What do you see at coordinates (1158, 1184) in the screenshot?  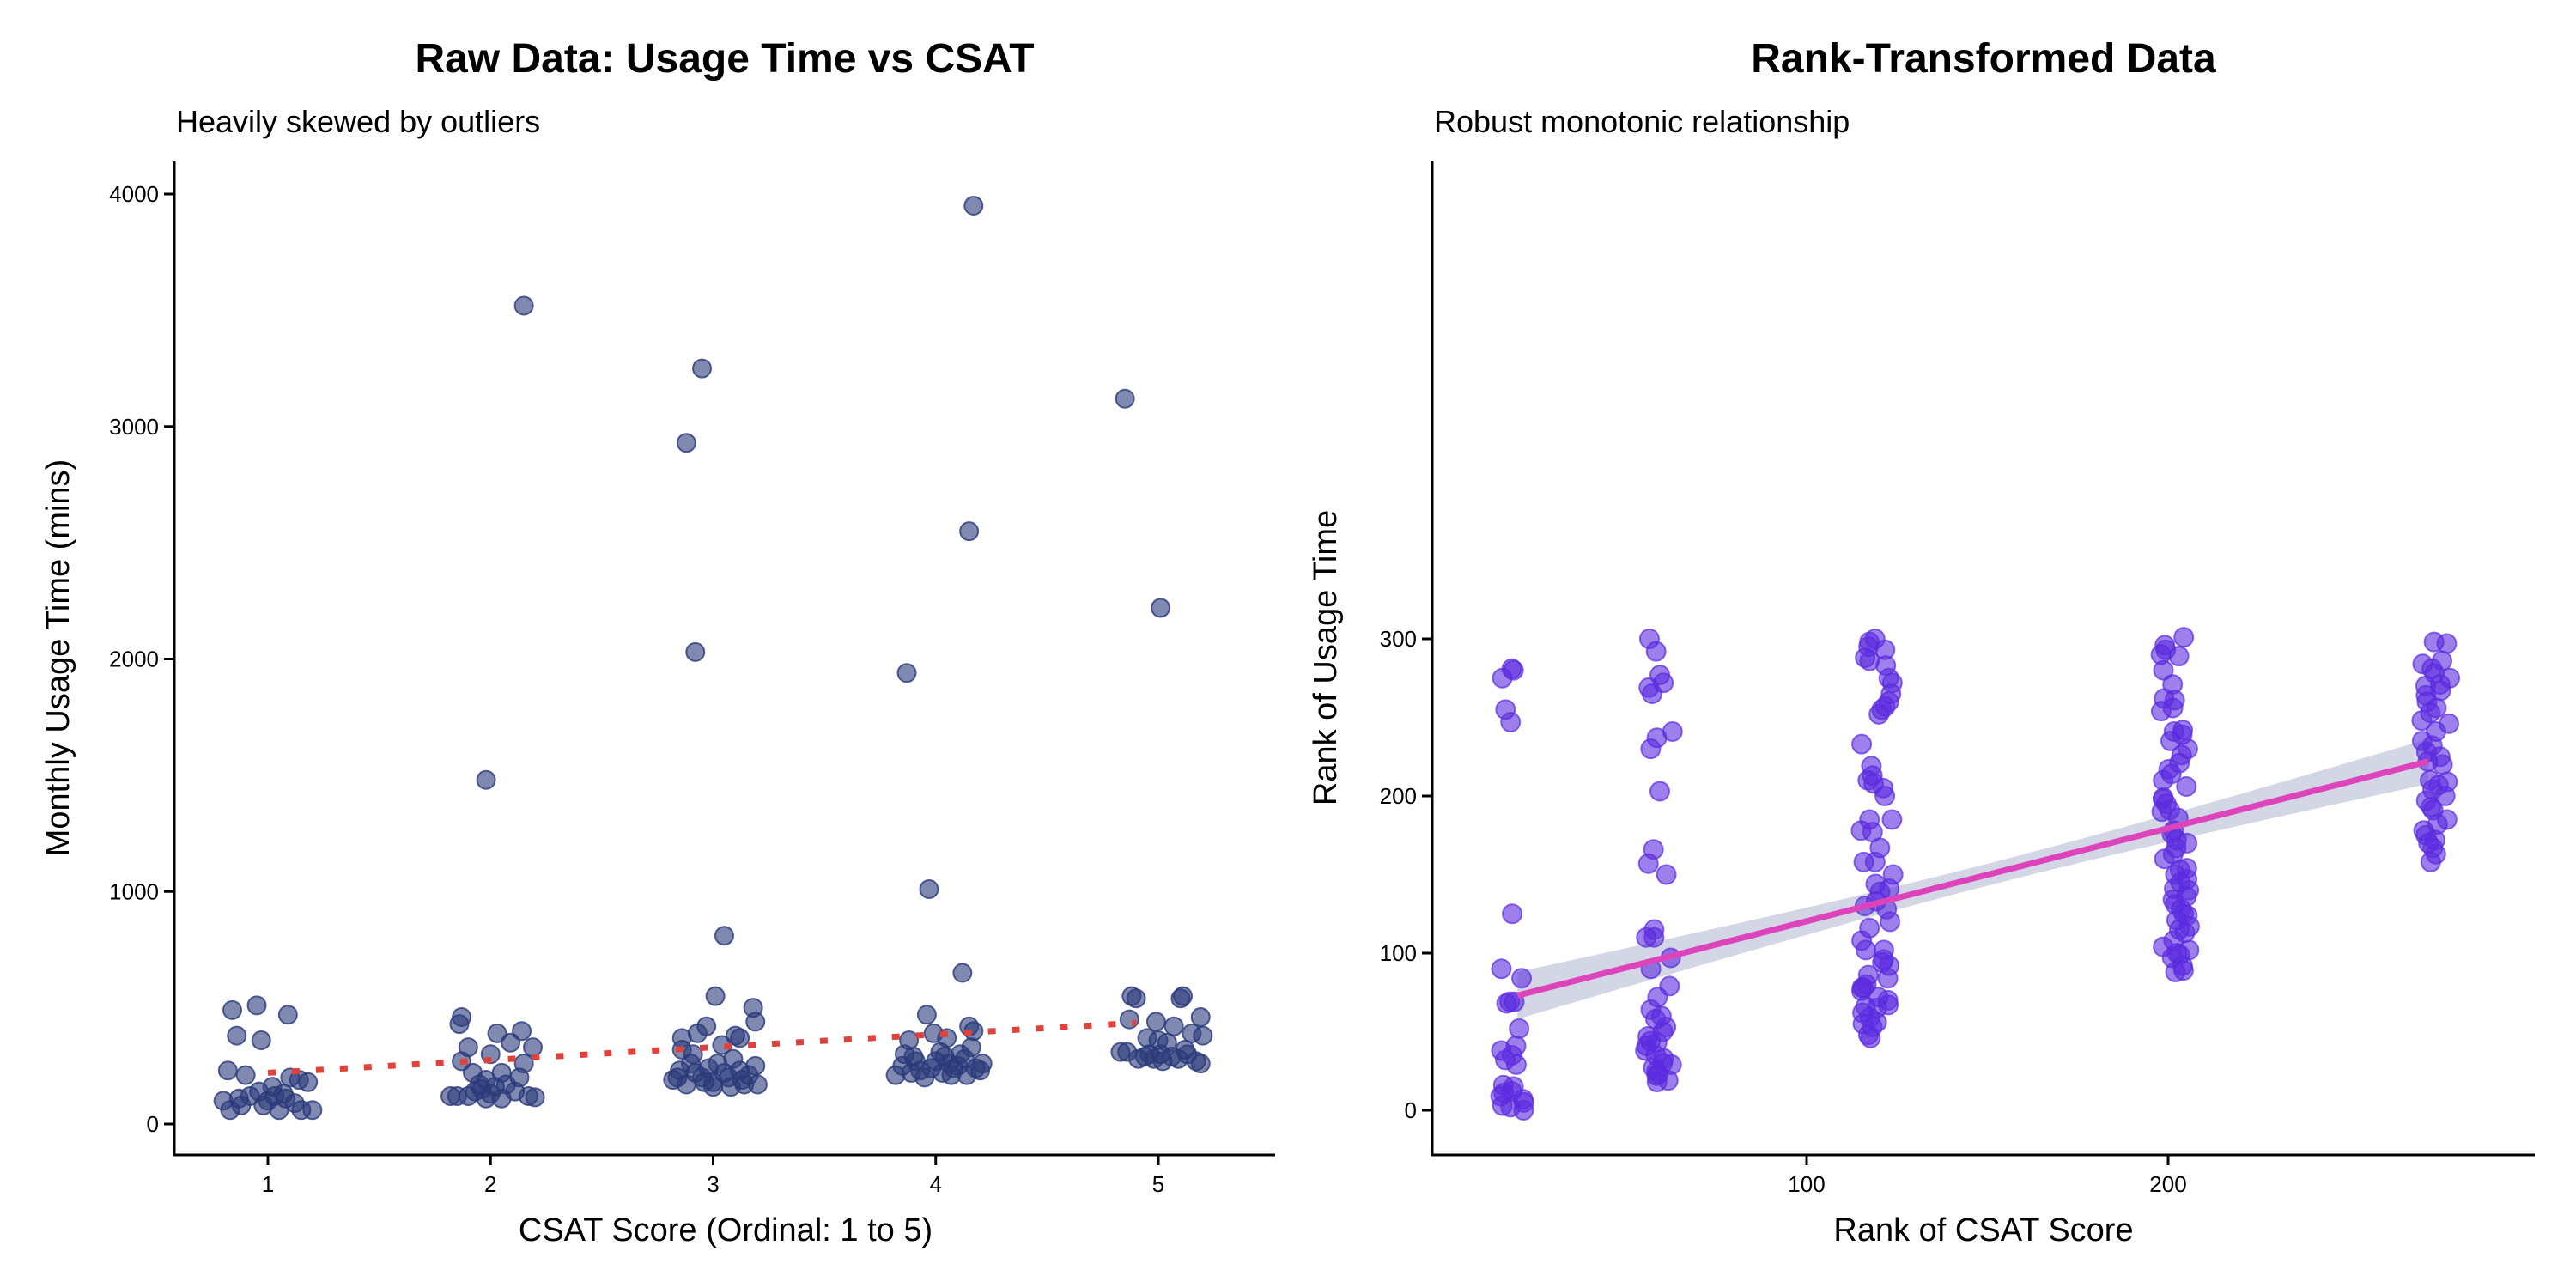 I see `left-x-tick-label: 5` at bounding box center [1158, 1184].